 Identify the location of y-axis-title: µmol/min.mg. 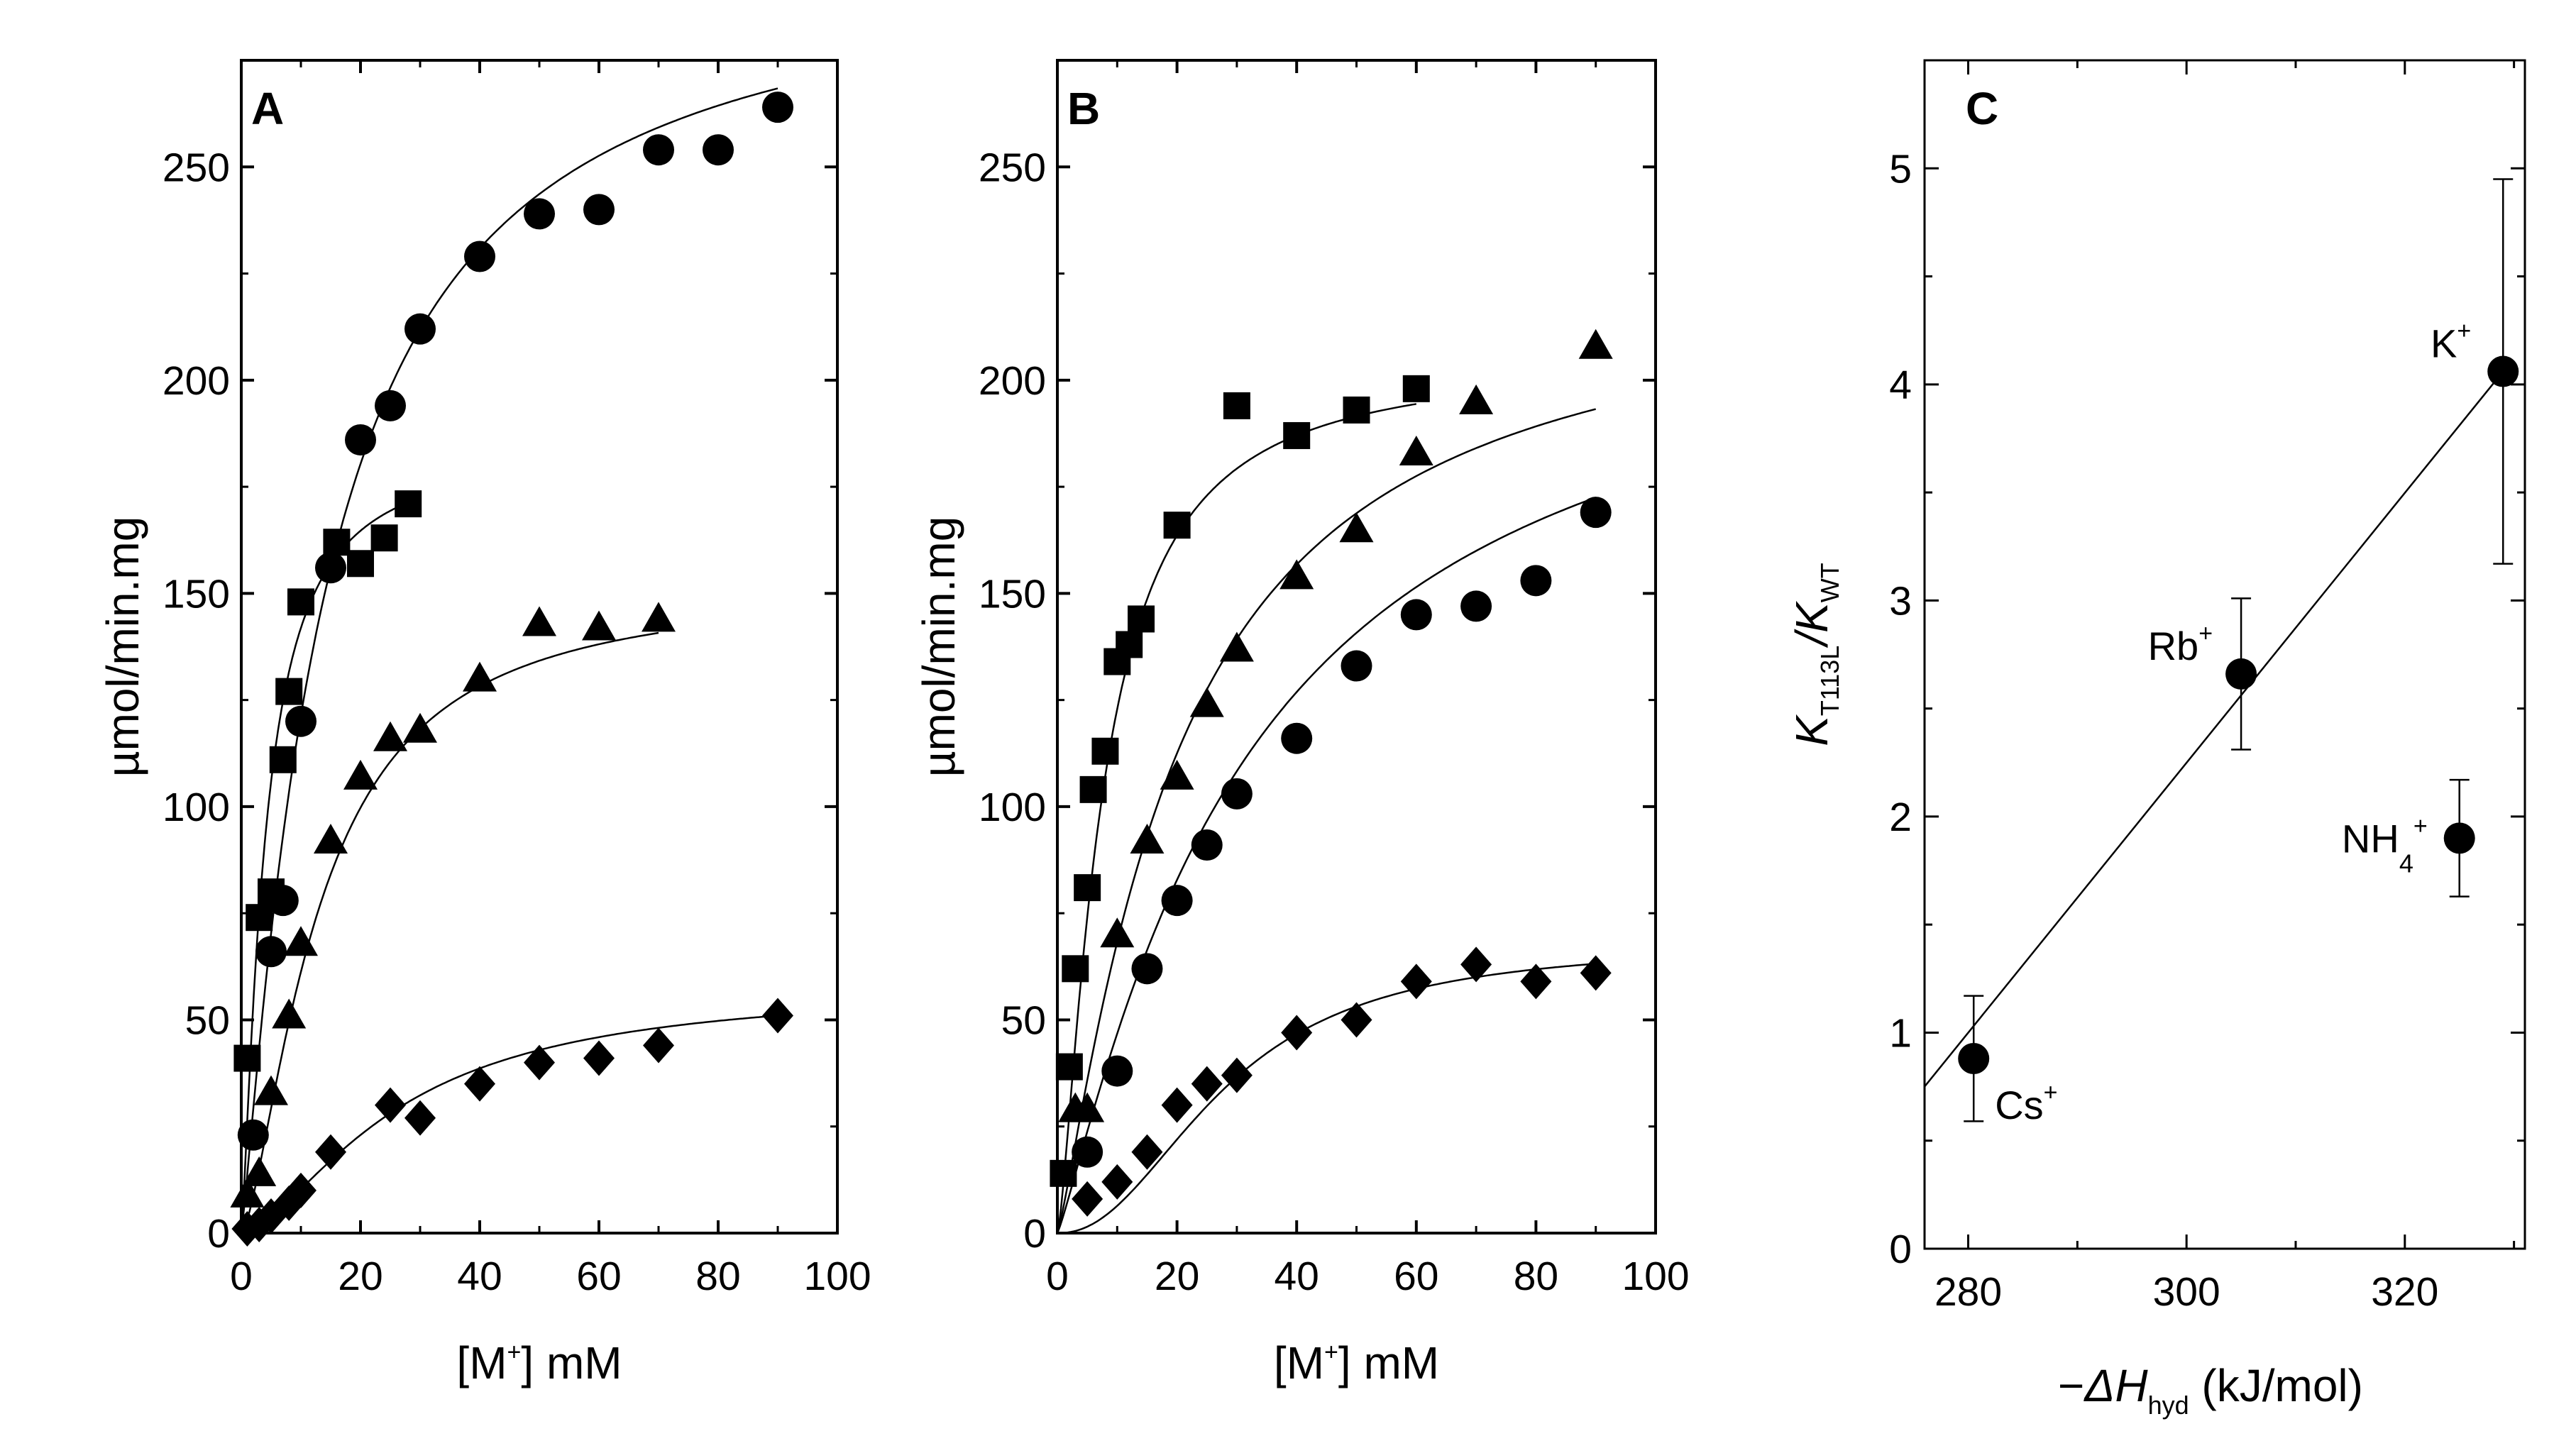
(938, 647).